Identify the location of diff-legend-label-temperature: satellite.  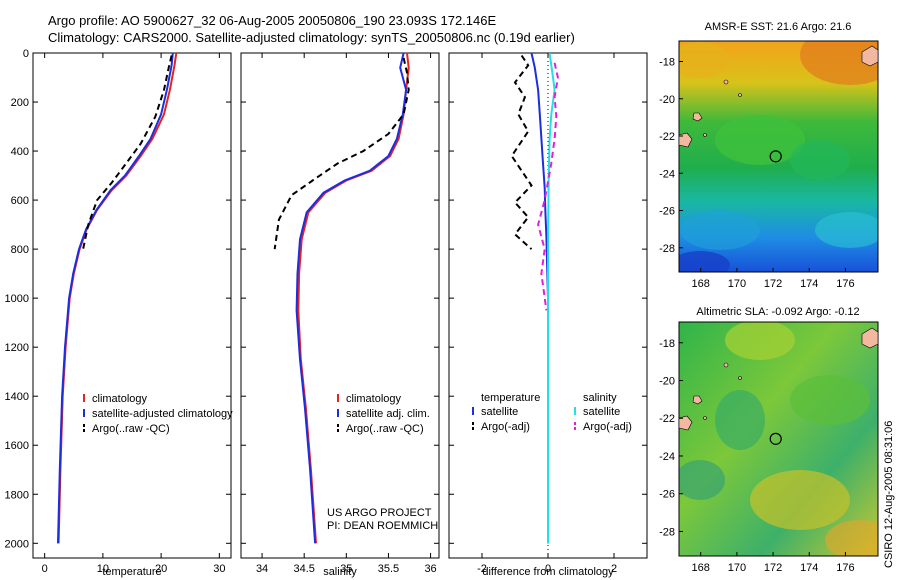
(499, 412).